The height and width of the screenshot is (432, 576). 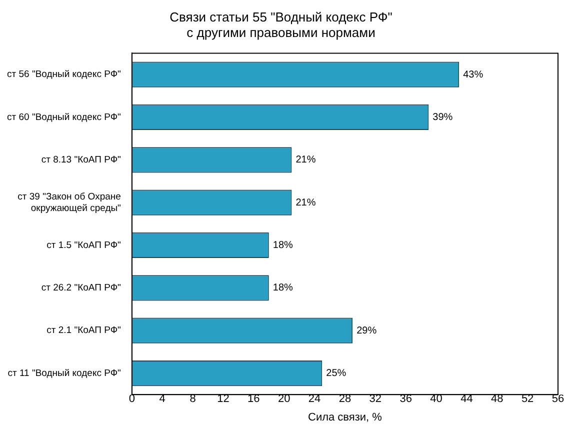 I want to click on y-tick-label: ст 1.5 "КоАП РФ", so click(x=83, y=245).